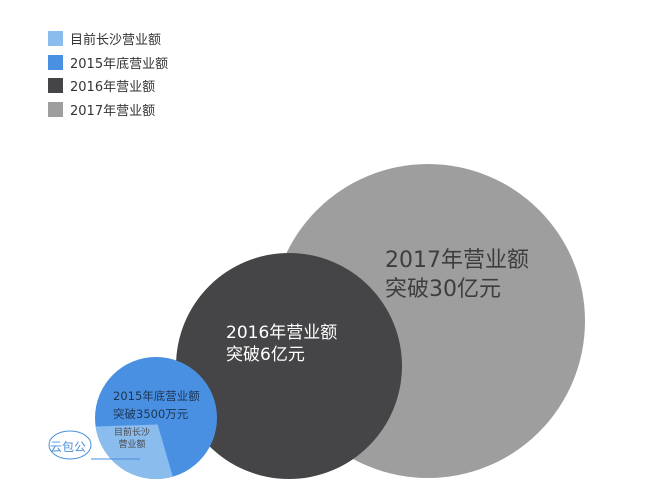 This screenshot has height=500, width=650. What do you see at coordinates (151, 413) in the screenshot?
I see `bubble-label-2015-value: 突破3500万元` at bounding box center [151, 413].